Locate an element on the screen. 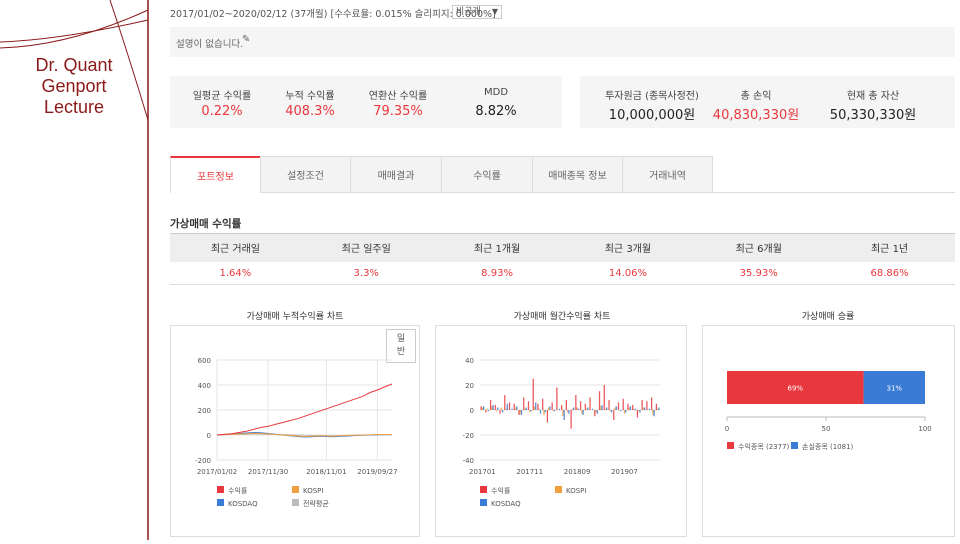 The height and width of the screenshot is (544, 960). stat-label: 투자원금 (종목사정전) is located at coordinates (652, 96).